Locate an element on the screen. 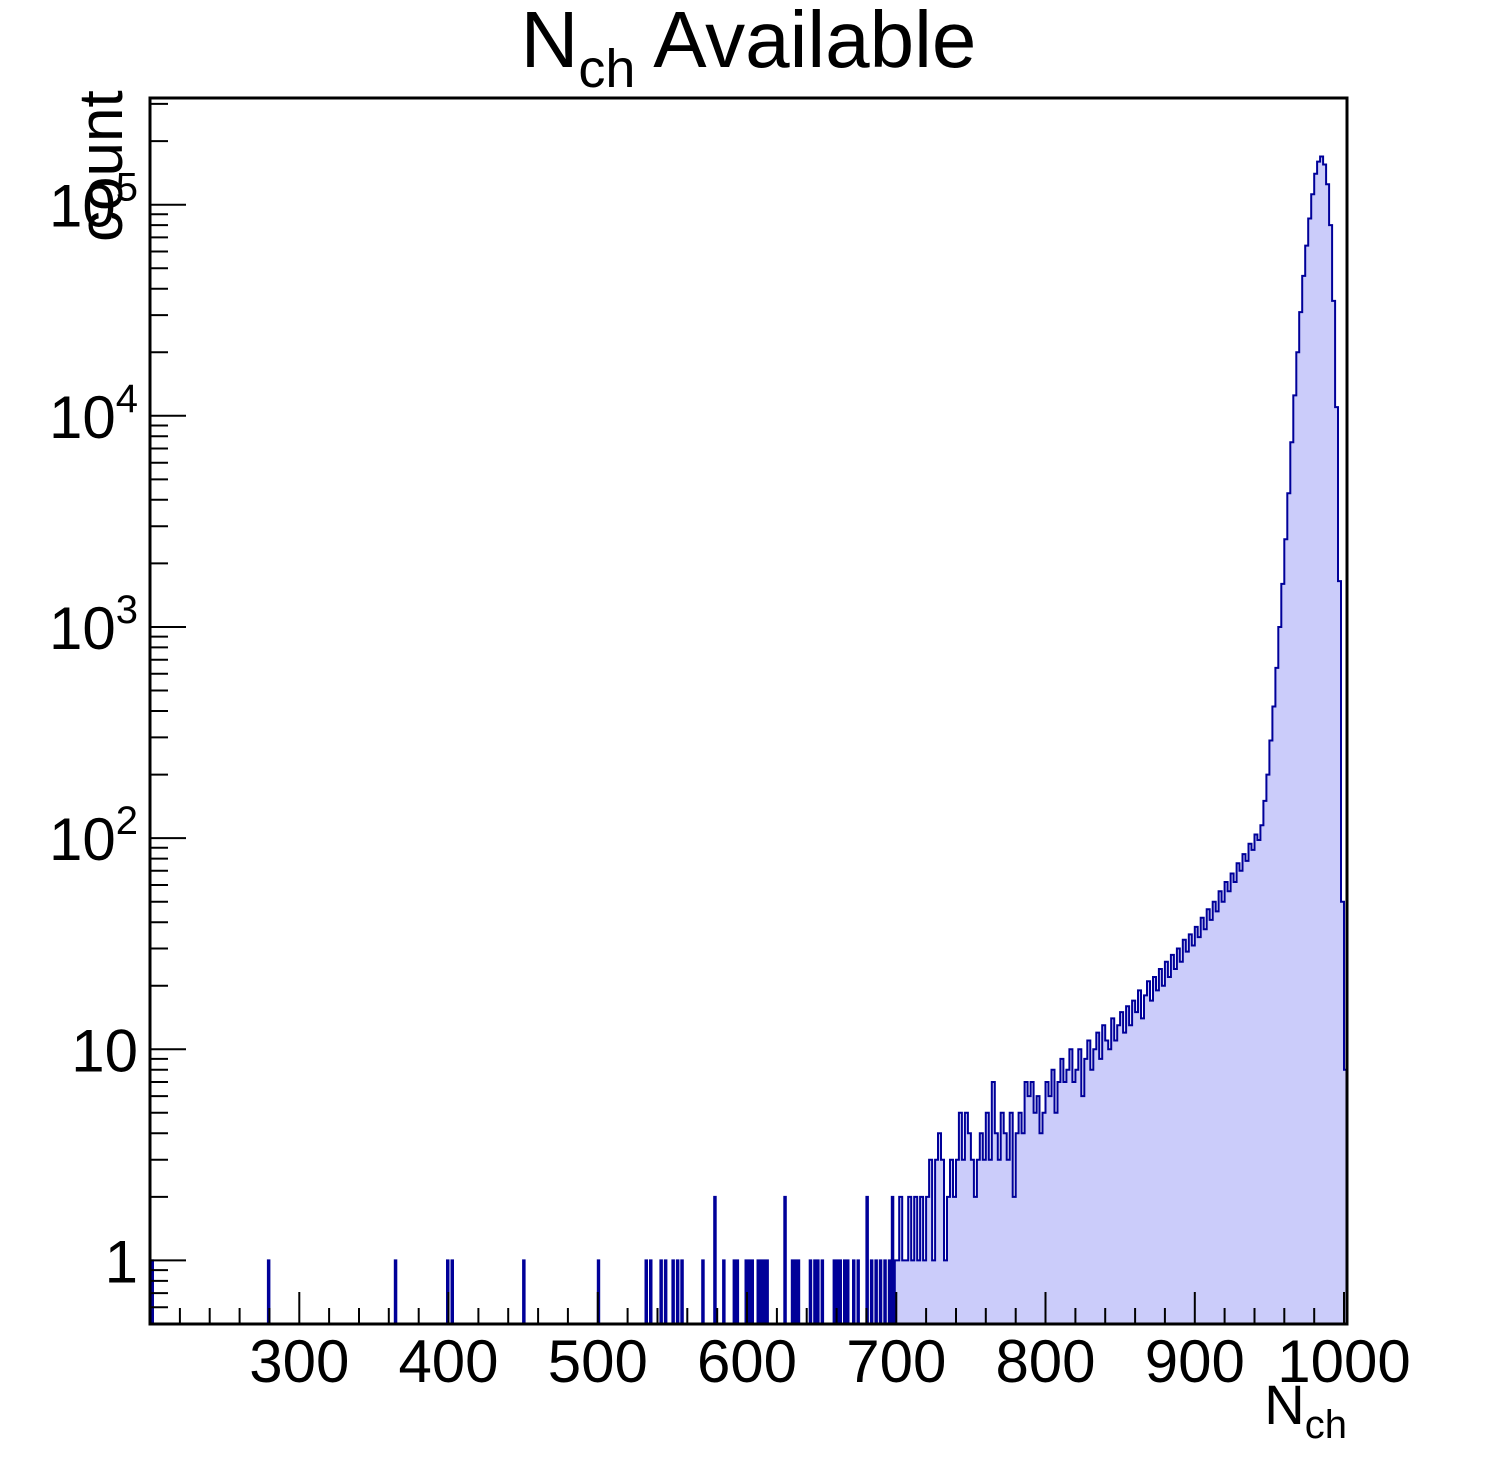 This screenshot has height=1472, width=1496. x-tick-label: 400 is located at coordinates (448, 1361).